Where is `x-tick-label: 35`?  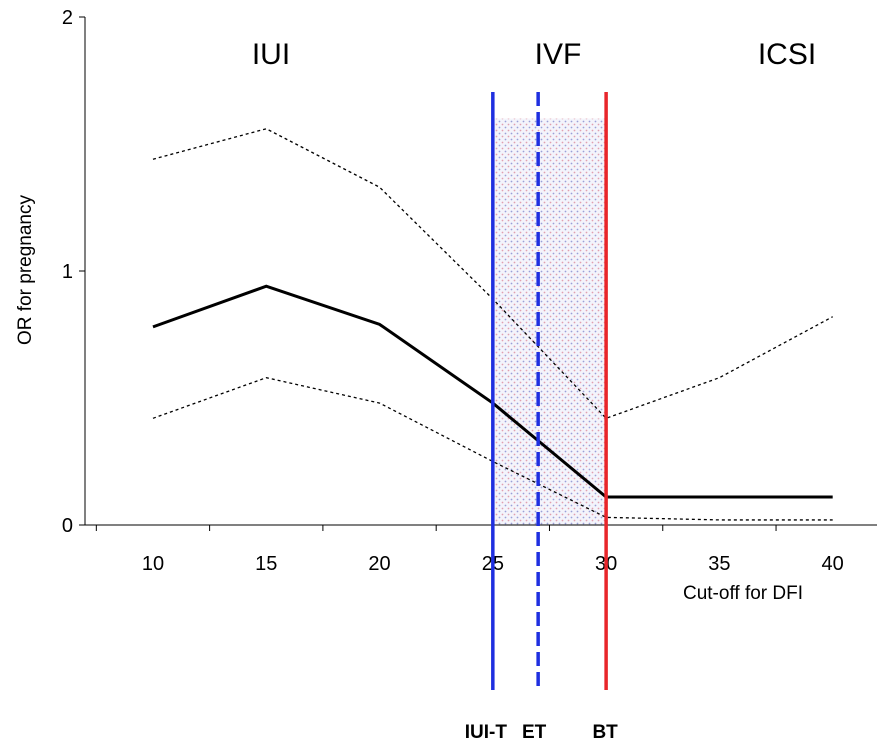 x-tick-label: 35 is located at coordinates (719, 564).